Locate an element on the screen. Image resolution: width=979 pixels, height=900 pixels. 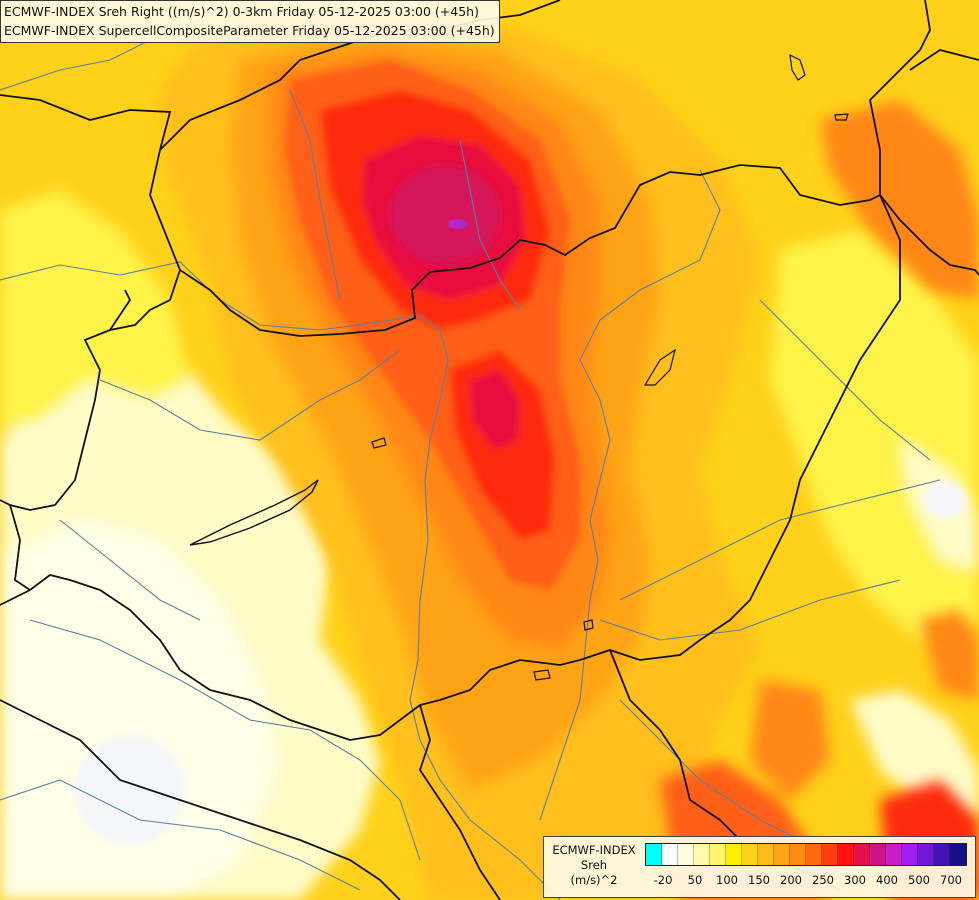
border-hungary-austria is located at coordinates (90, 390).